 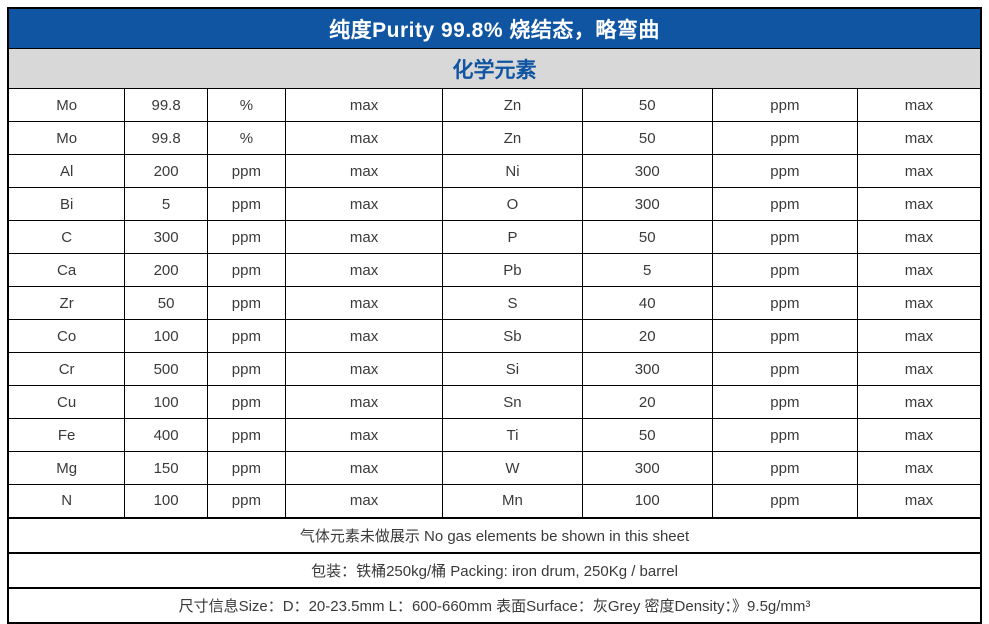 I want to click on value-cell: 500, so click(x=166, y=369).